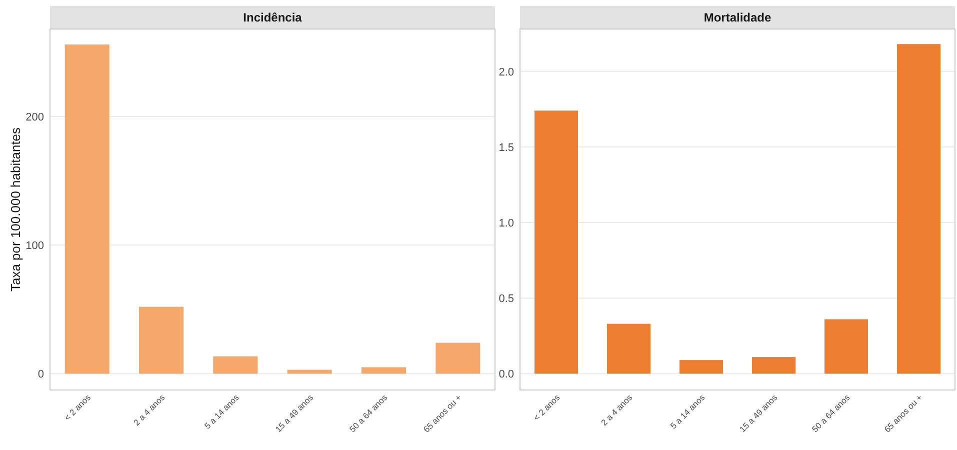 The image size is (957, 450). What do you see at coordinates (506, 72) in the screenshot?
I see `y-tick-label: 2.0` at bounding box center [506, 72].